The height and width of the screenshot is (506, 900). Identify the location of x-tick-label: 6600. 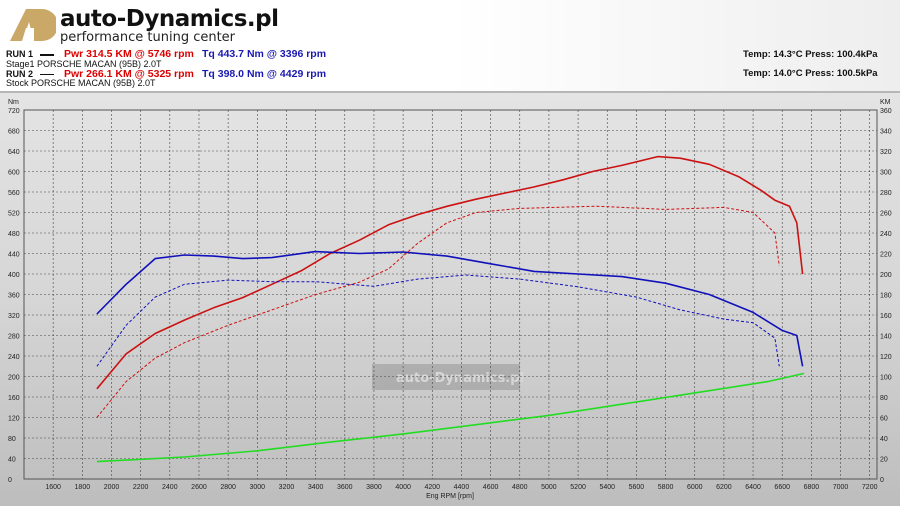
(782, 487).